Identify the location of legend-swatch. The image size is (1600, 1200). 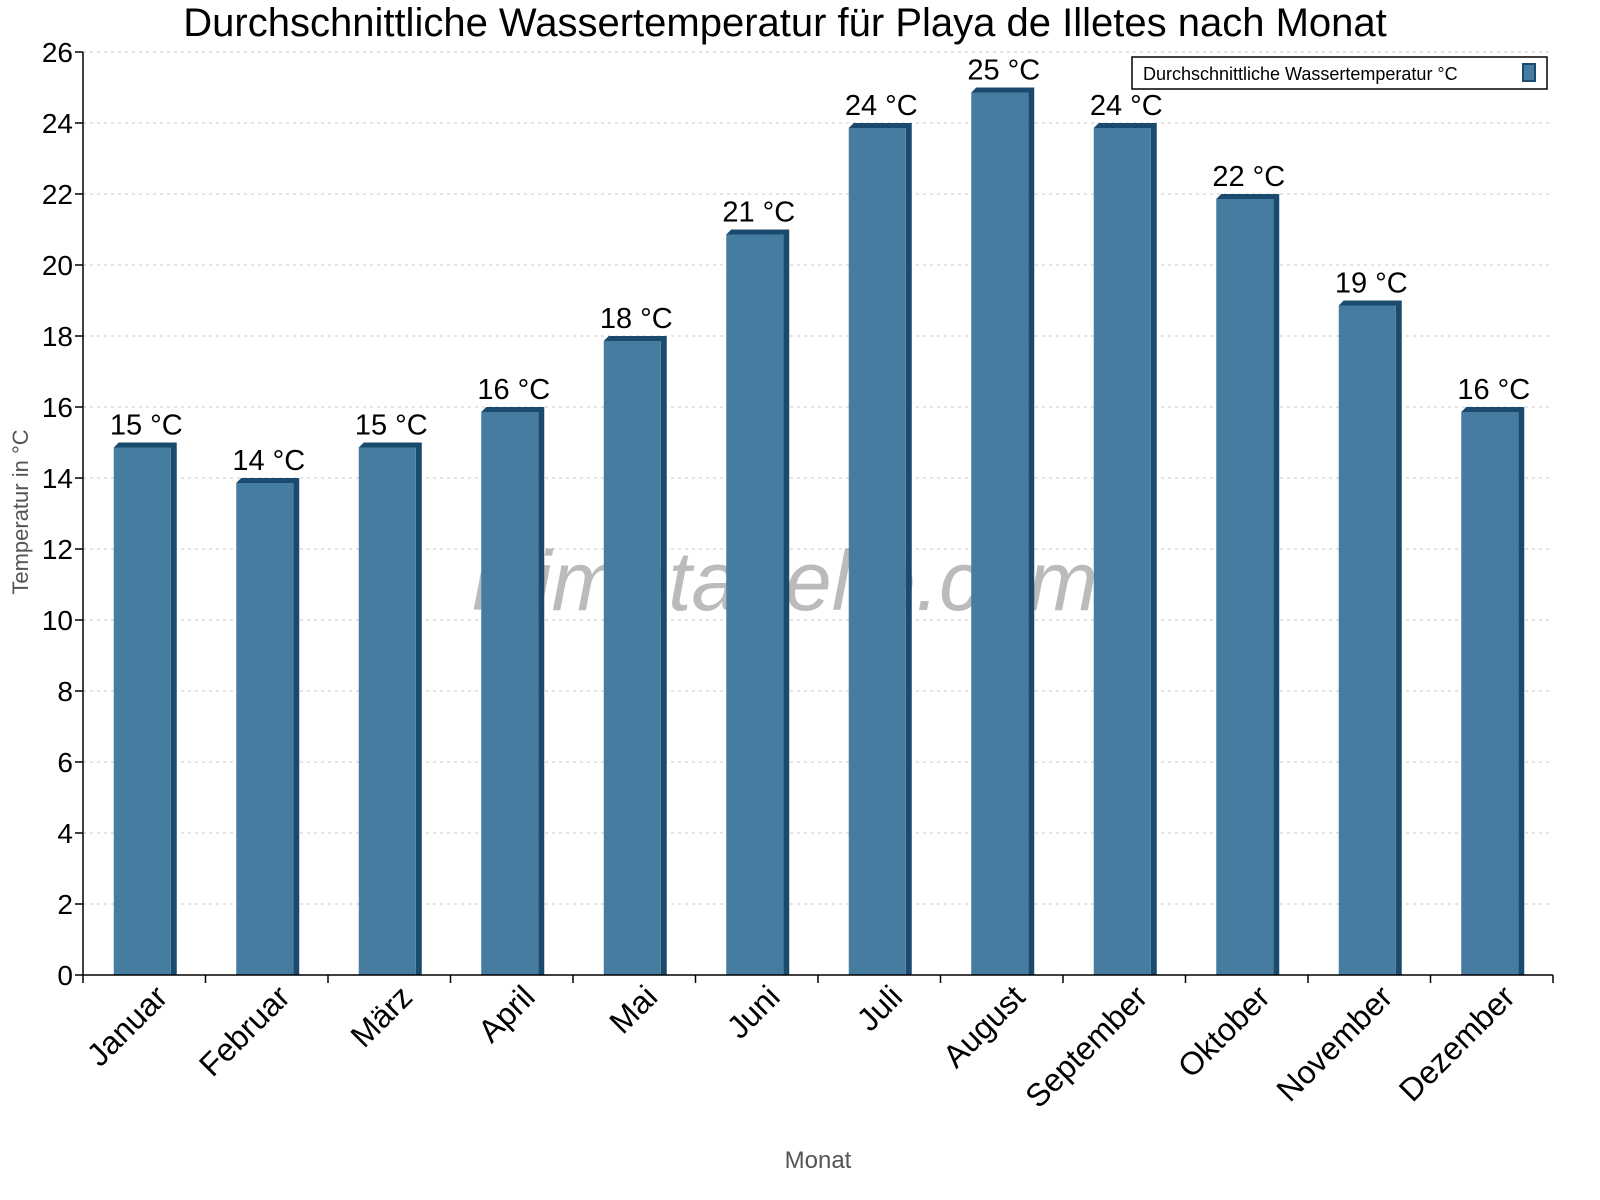
(1529, 72).